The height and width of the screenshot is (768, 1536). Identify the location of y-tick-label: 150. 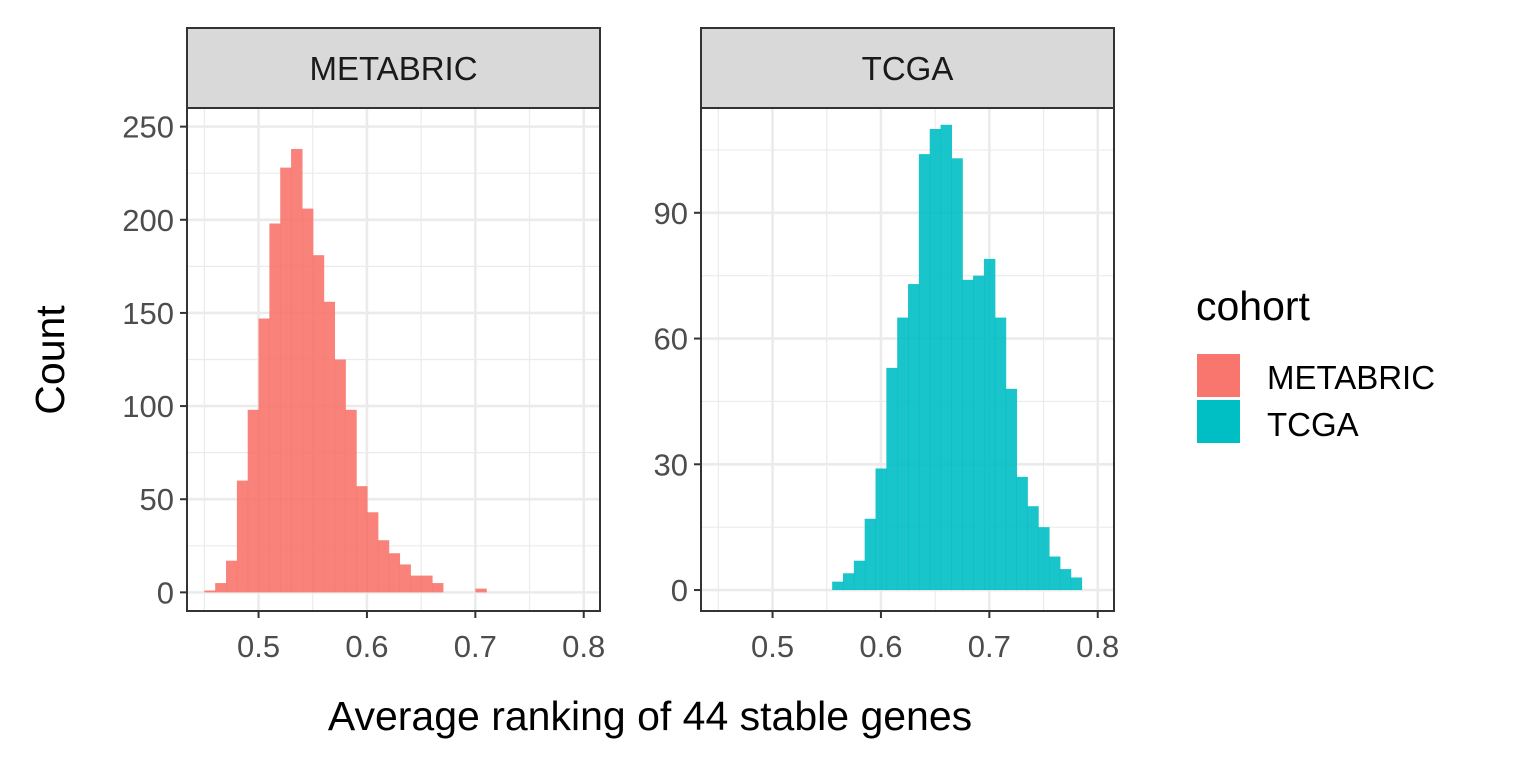
(148, 313).